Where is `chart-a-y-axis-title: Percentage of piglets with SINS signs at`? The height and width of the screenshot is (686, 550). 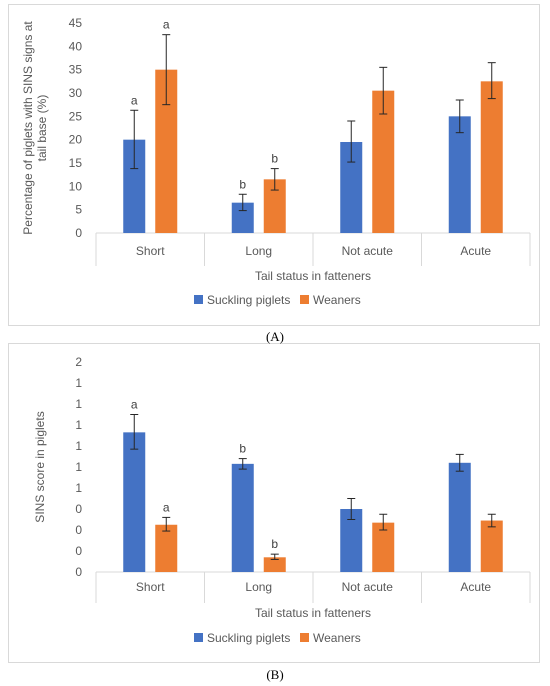
chart-a-y-axis-title: Percentage of piglets with SINS signs at is located at coordinates (28, 128).